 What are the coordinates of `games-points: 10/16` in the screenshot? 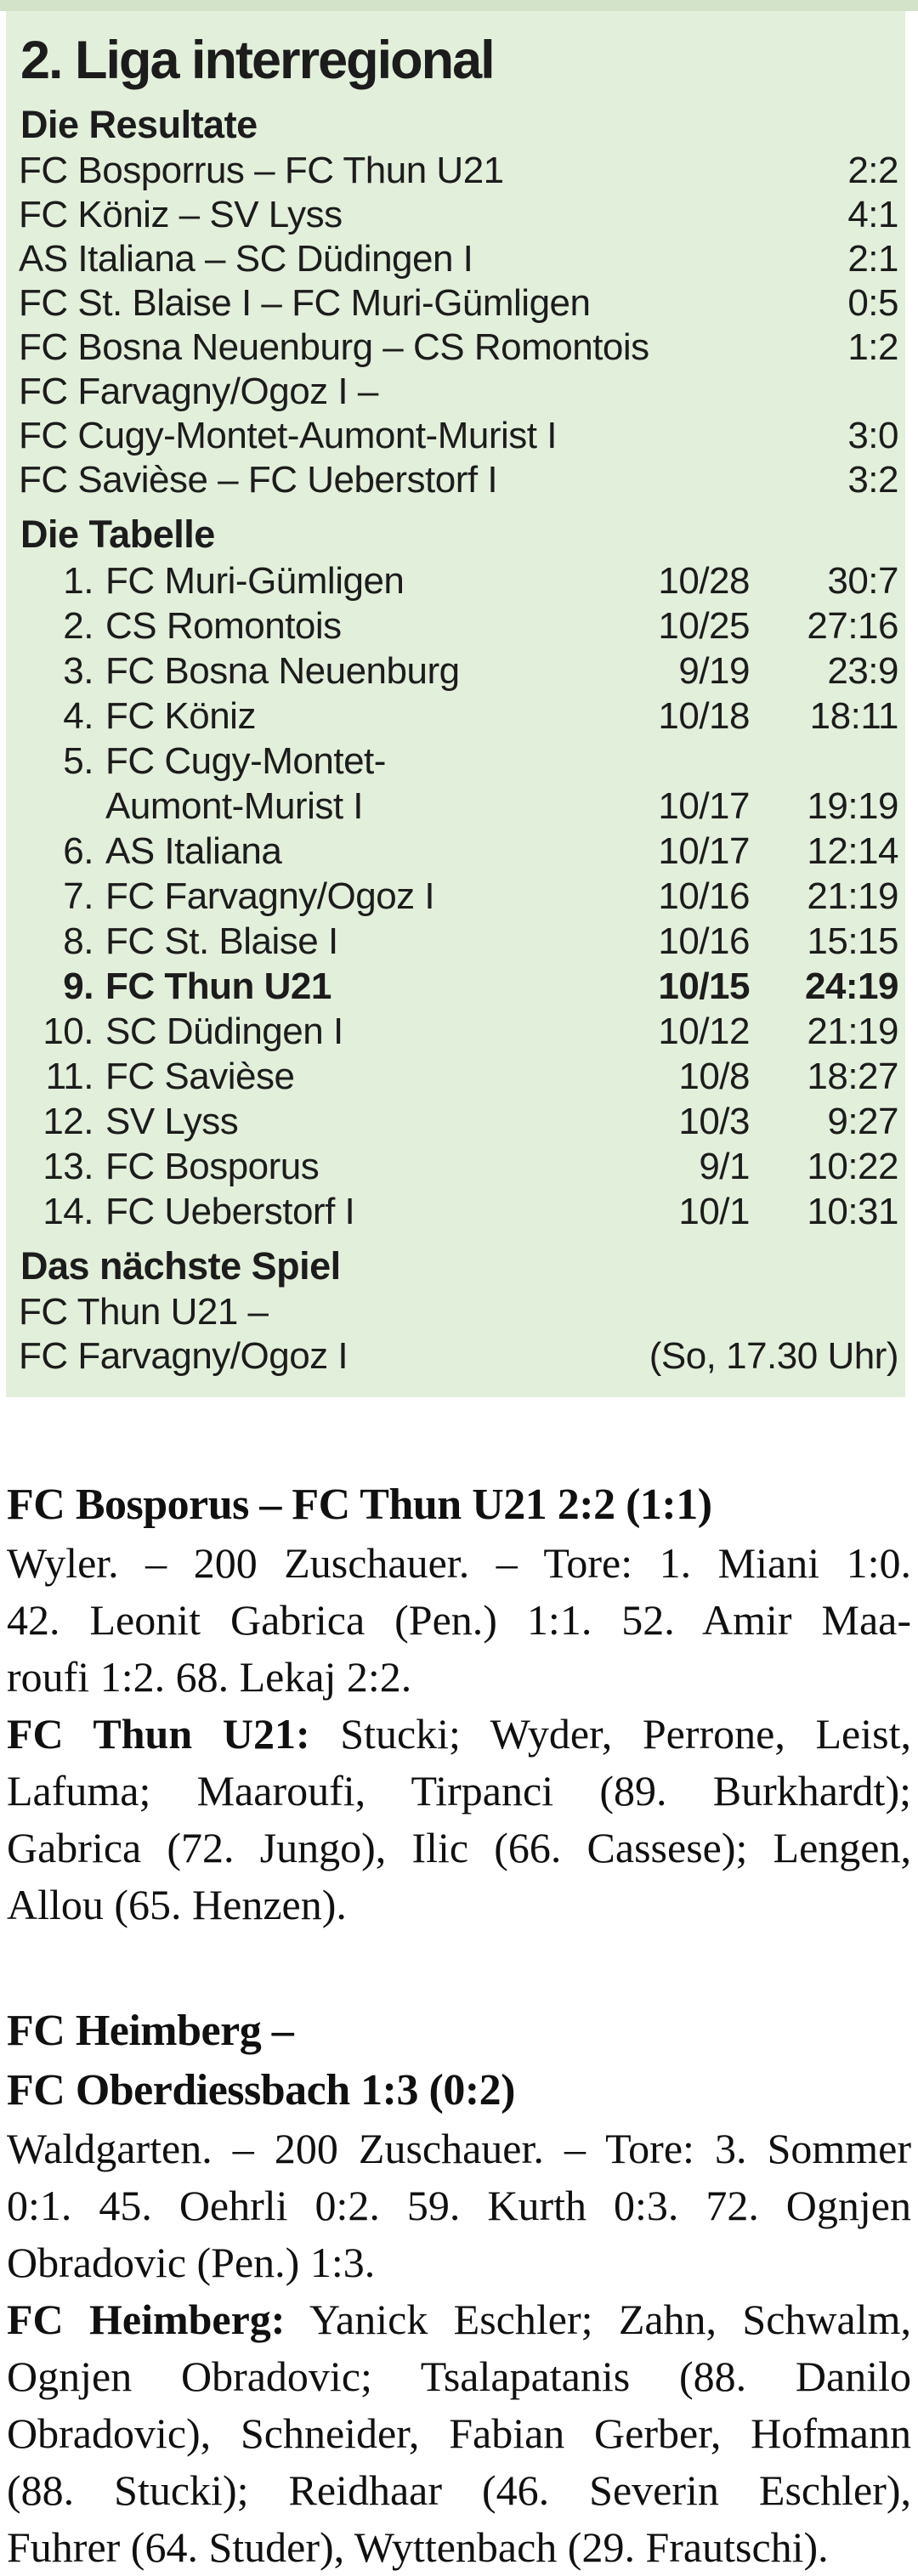 It's located at (704, 941).